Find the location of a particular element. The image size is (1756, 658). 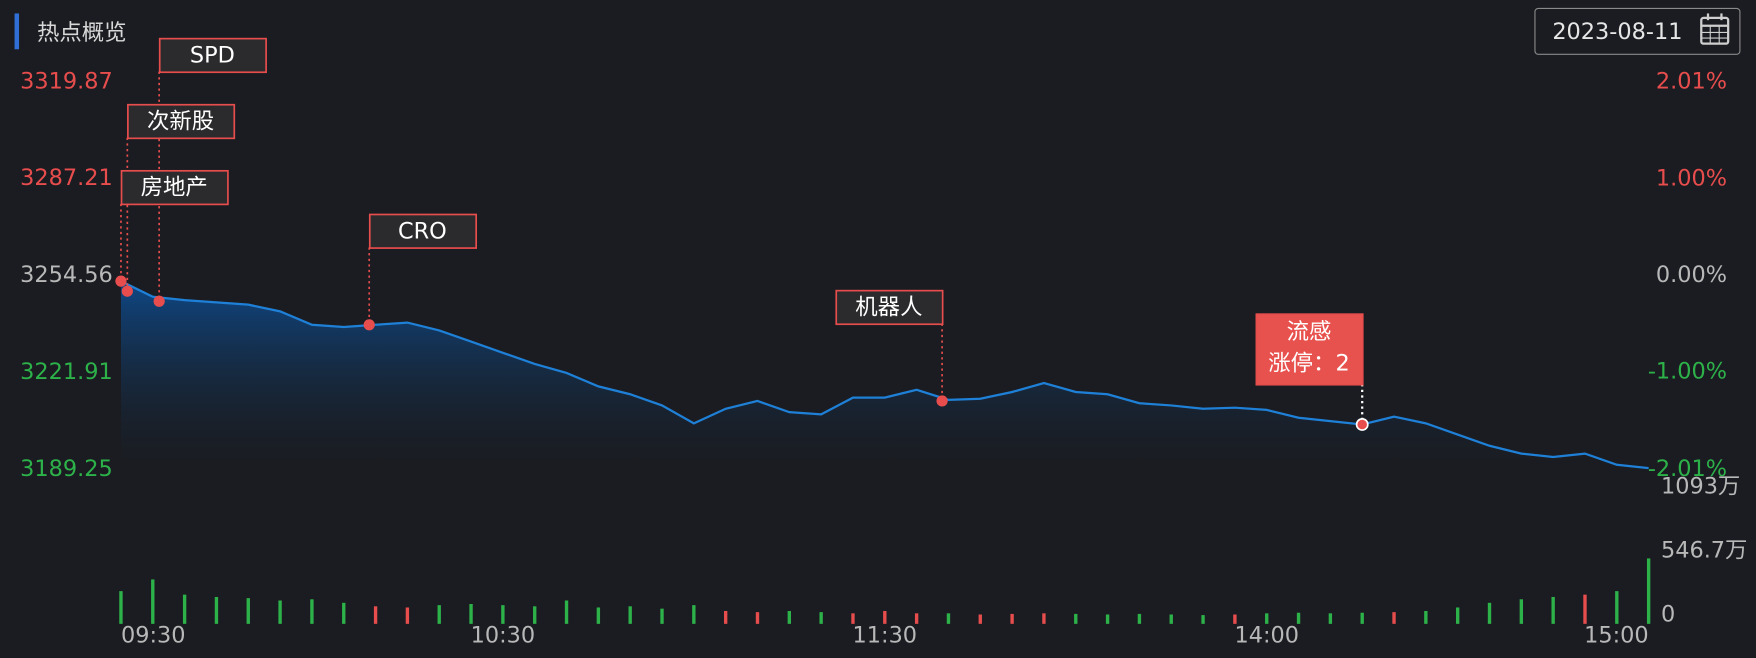

hot-topic: CRO is located at coordinates (420, 272).